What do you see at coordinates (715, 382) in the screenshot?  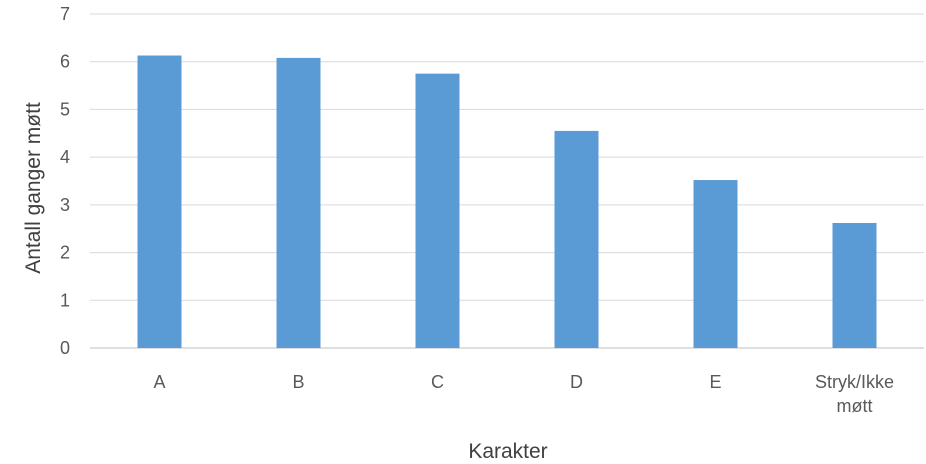 I see `x-tick-label: E` at bounding box center [715, 382].